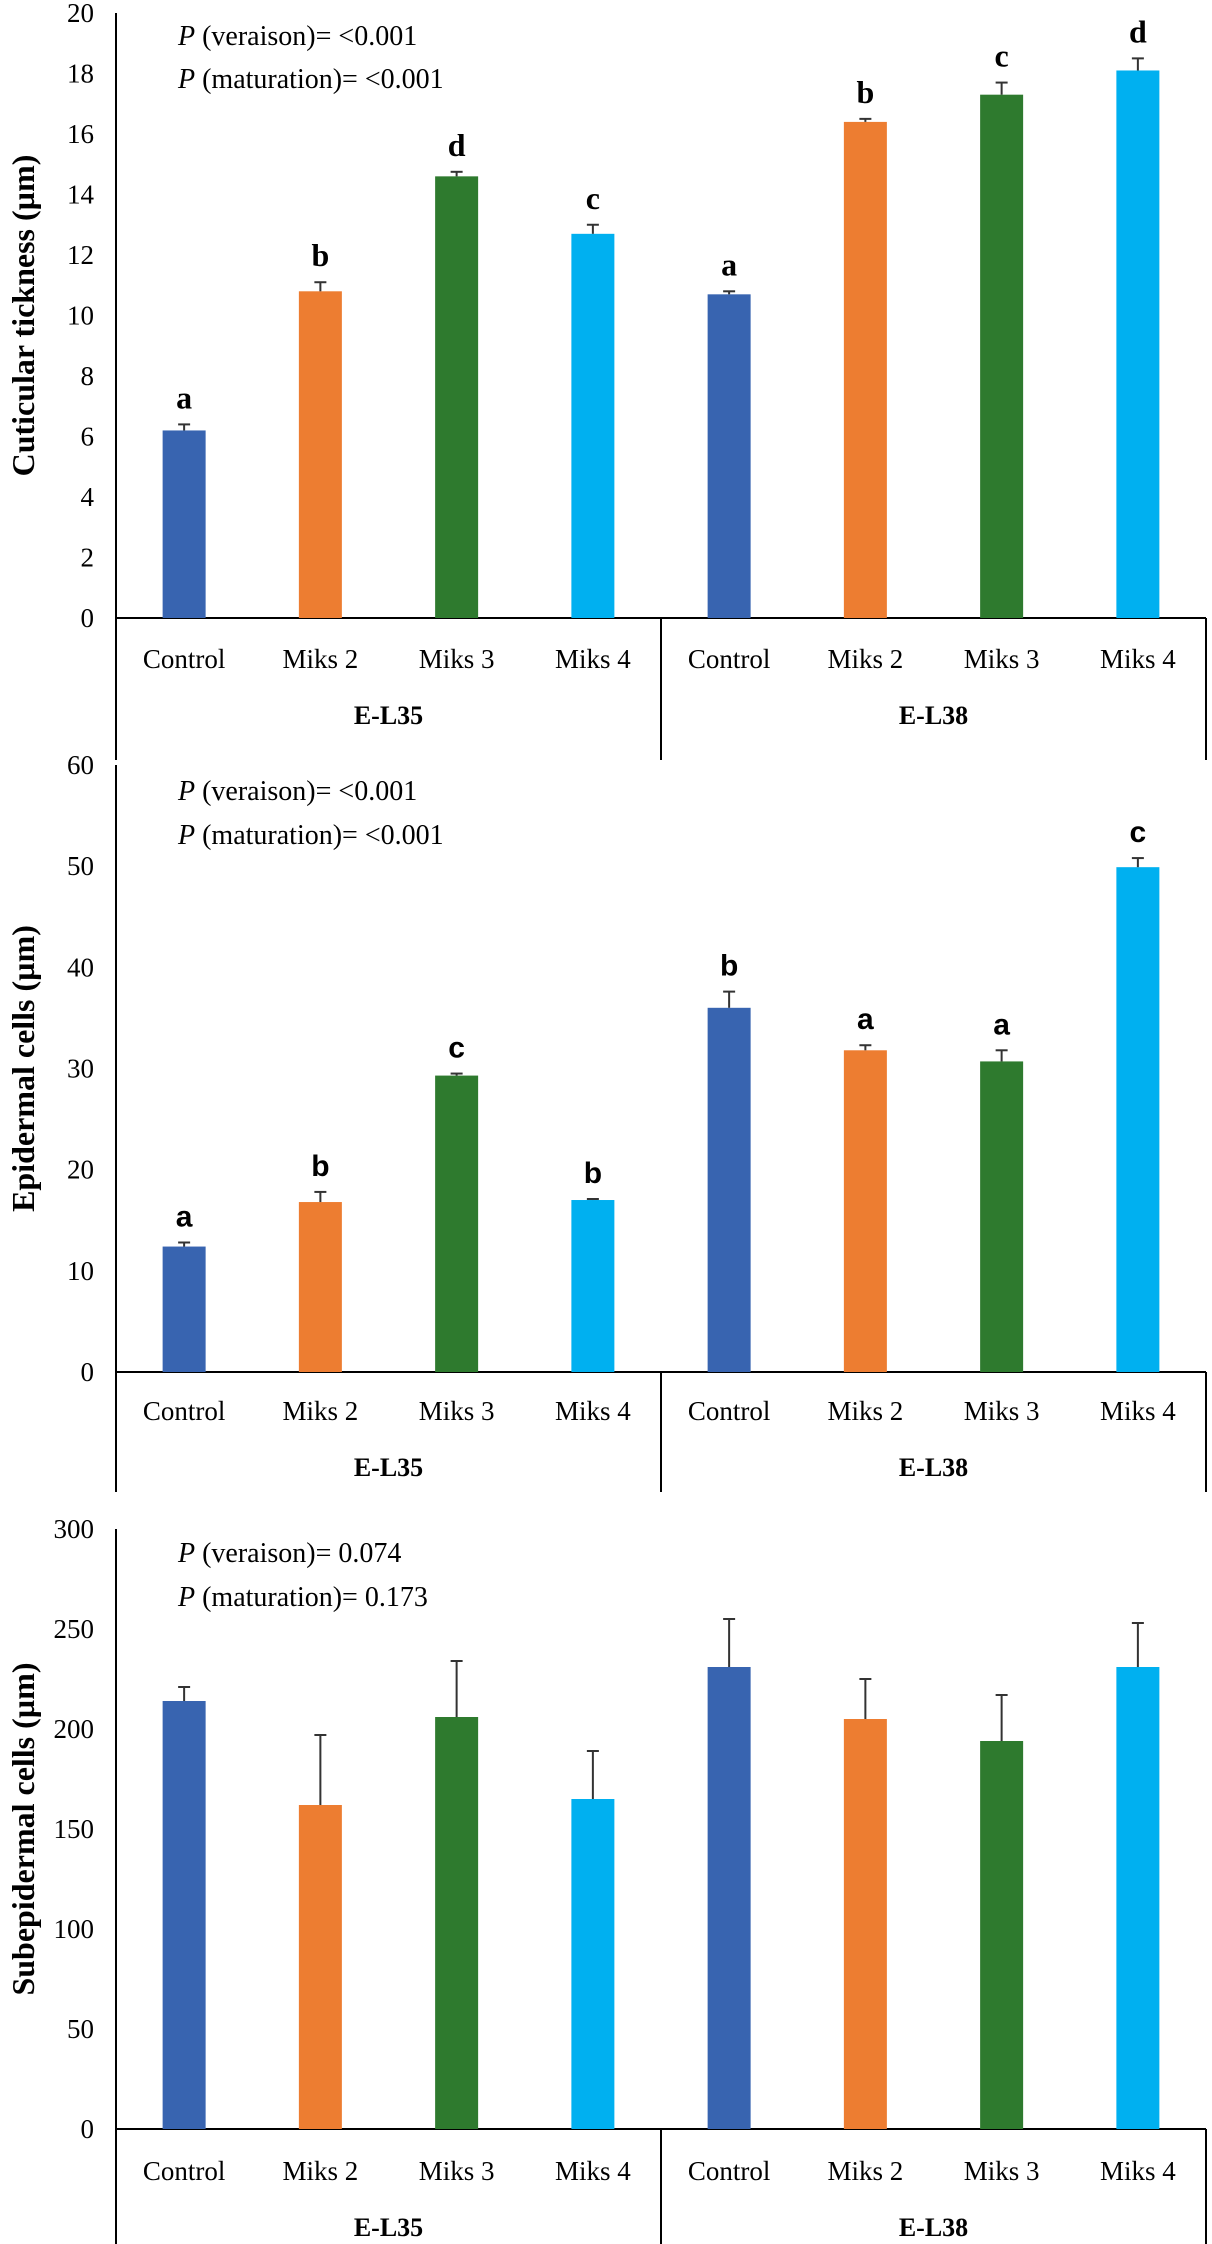 The height and width of the screenshot is (2244, 1212). What do you see at coordinates (88, 558) in the screenshot?
I see `y-tick-label: 2` at bounding box center [88, 558].